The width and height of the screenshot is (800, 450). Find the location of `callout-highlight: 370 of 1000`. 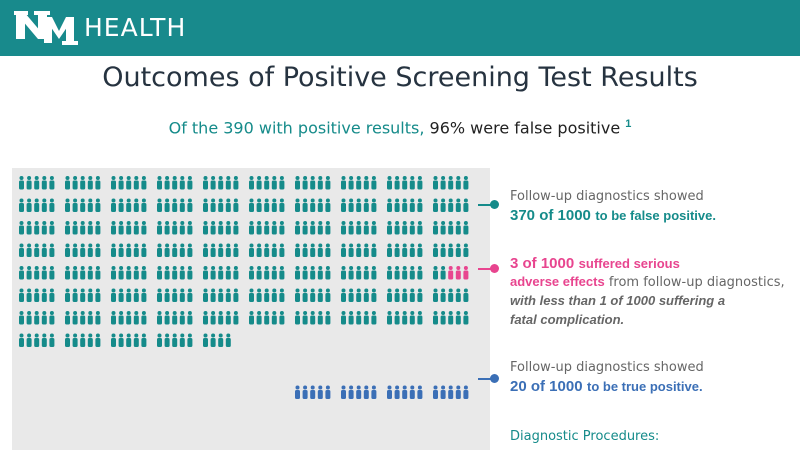

callout-highlight: 370 of 1000 is located at coordinates (550, 215).